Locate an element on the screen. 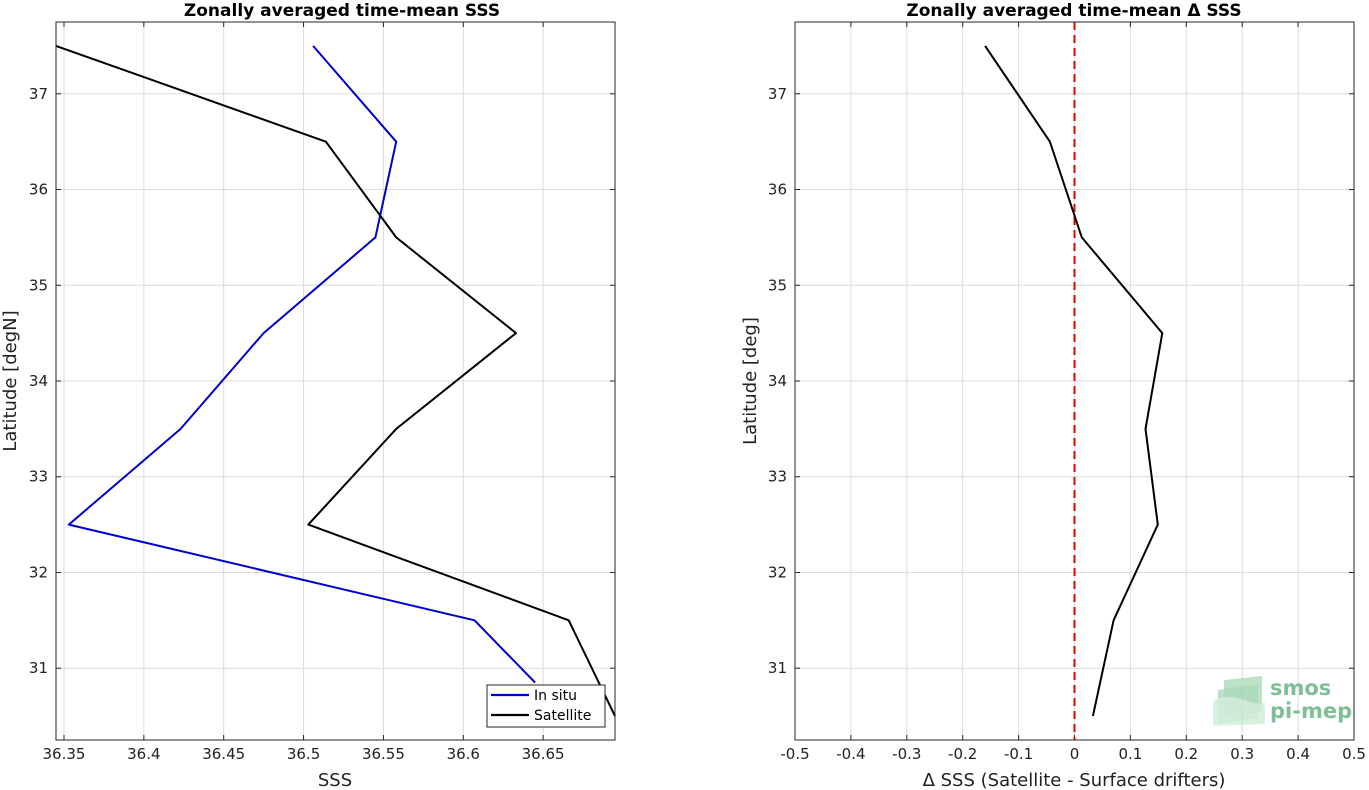 Image resolution: width=1369 pixels, height=790 pixels. x-tick-label: 0 is located at coordinates (1075, 754).